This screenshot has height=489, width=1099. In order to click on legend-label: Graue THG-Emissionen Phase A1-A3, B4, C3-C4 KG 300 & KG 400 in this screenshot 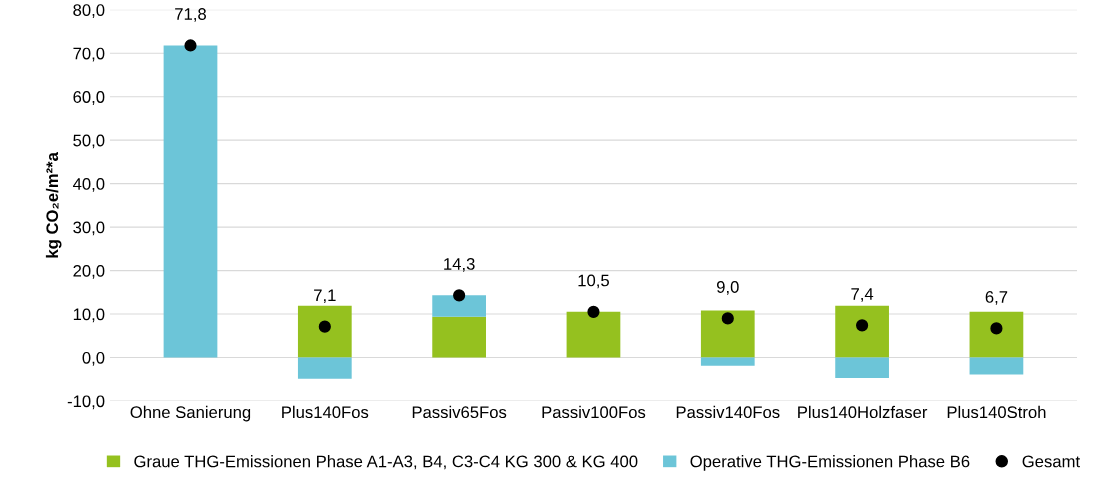, I will do `click(386, 462)`.